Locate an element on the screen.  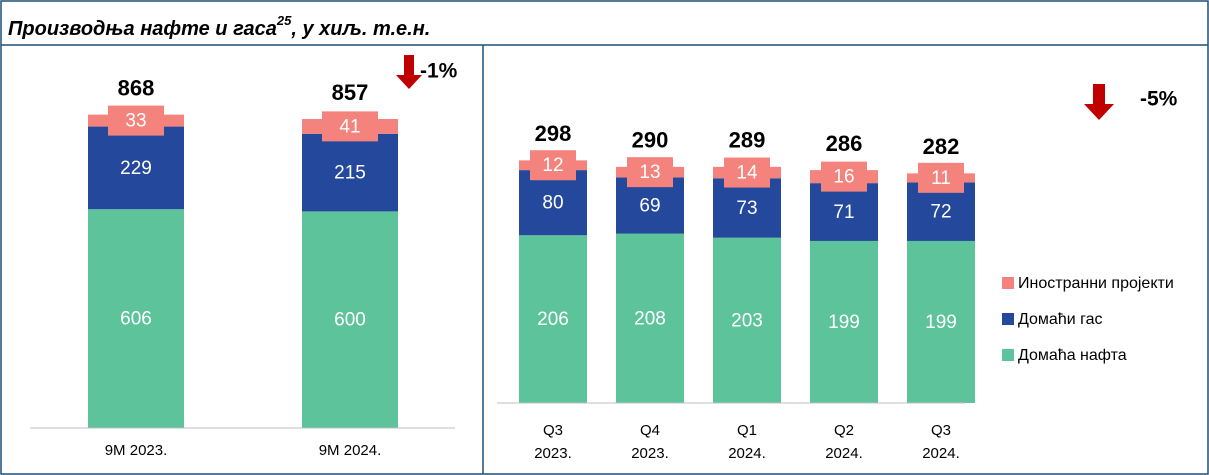
segment-label: 11 is located at coordinates (941, 178).